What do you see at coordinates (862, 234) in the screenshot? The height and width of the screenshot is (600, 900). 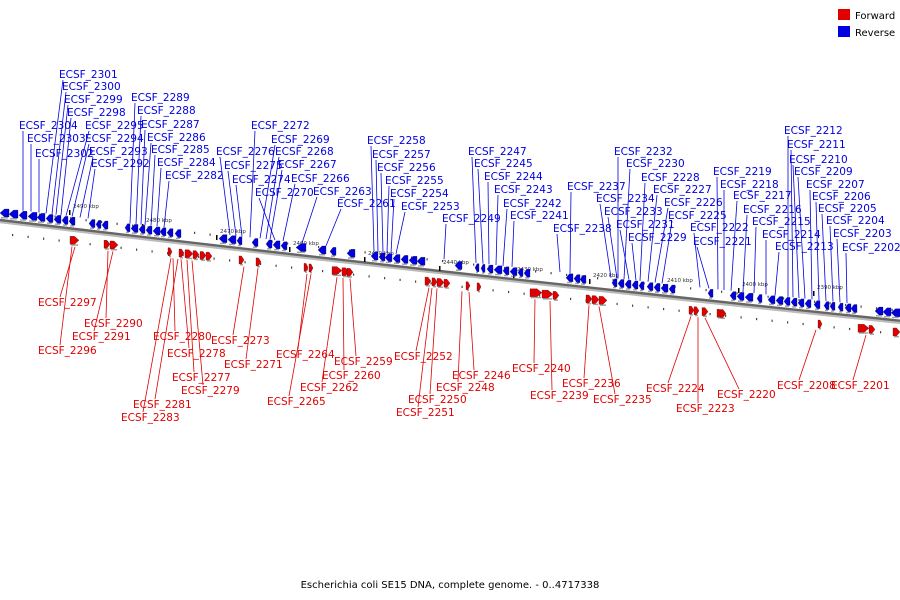 I see `reverse-gene-label: ECSF_2203` at bounding box center [862, 234].